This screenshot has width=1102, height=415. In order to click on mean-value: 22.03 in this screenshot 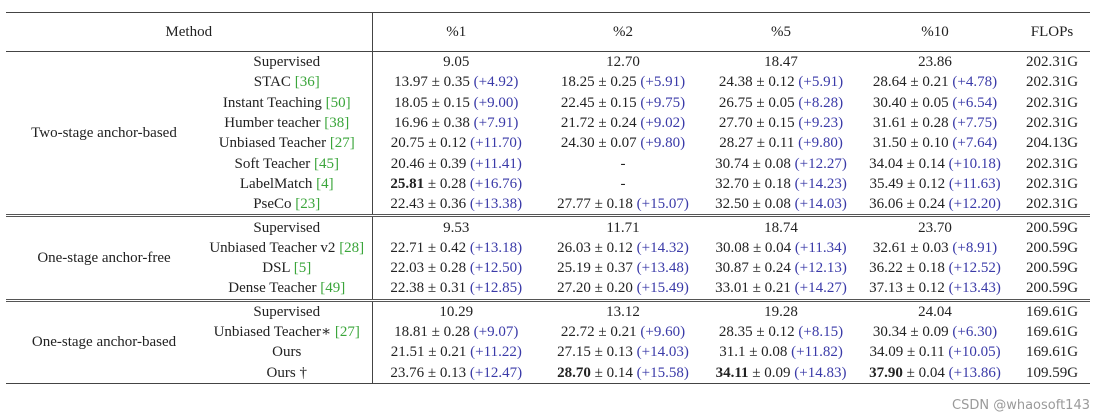, I will do `click(407, 268)`.